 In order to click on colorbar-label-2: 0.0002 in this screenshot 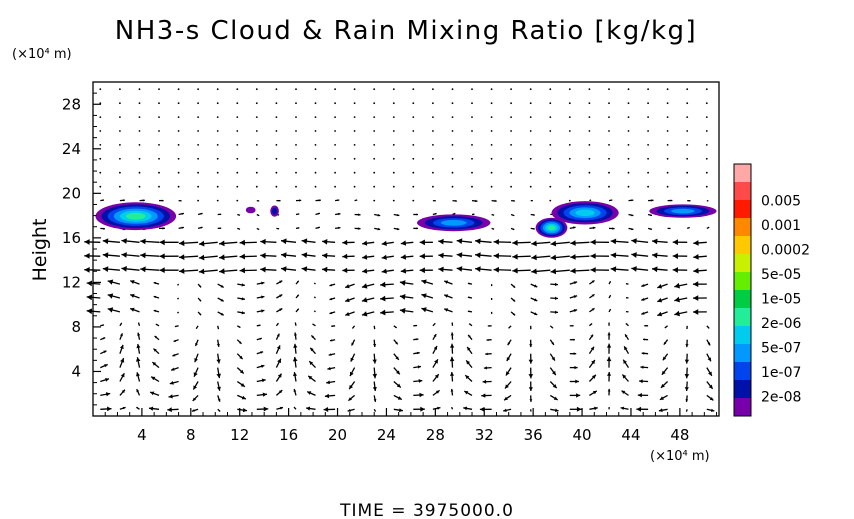, I will do `click(785, 251)`.